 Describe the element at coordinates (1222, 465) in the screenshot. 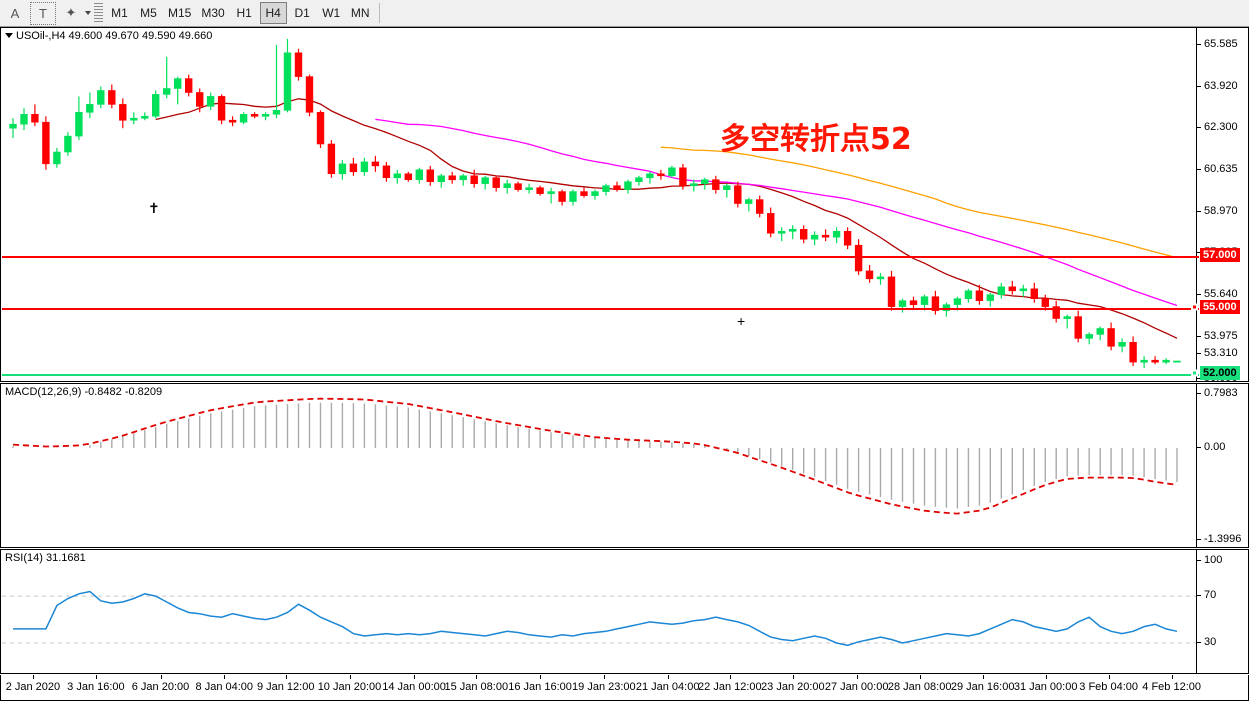

I see `macd-axis: 0.7983 0.00 -1.3996` at that location.